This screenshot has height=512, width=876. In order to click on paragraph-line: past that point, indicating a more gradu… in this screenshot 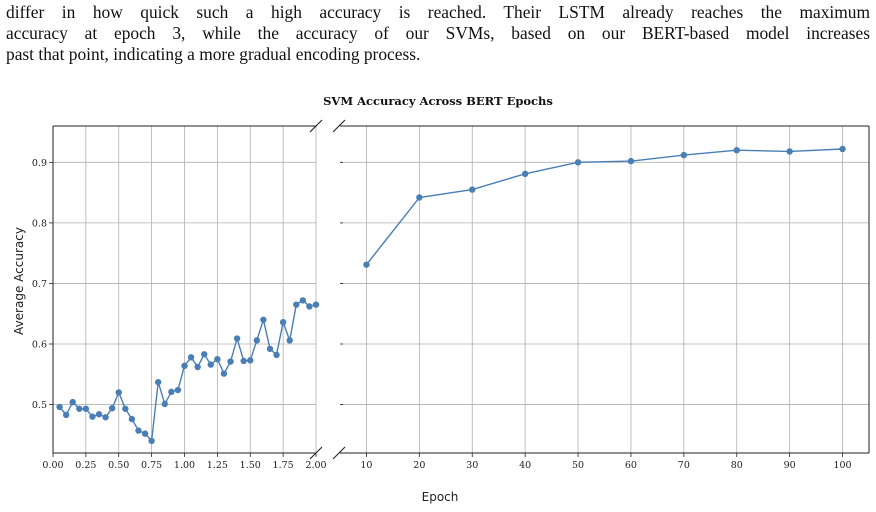, I will do `click(213, 54)`.